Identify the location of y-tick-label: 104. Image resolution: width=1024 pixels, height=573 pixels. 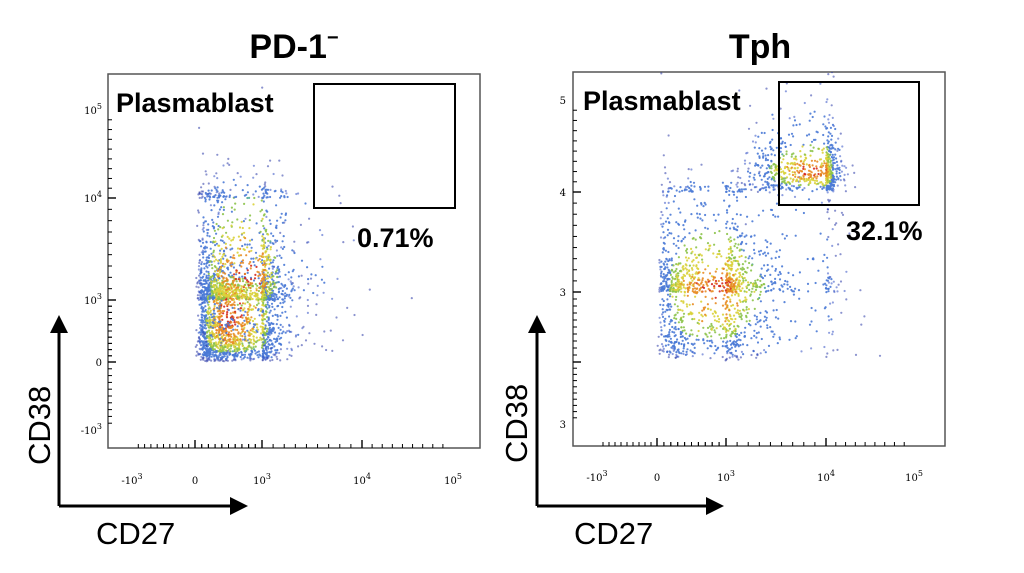
(93, 197).